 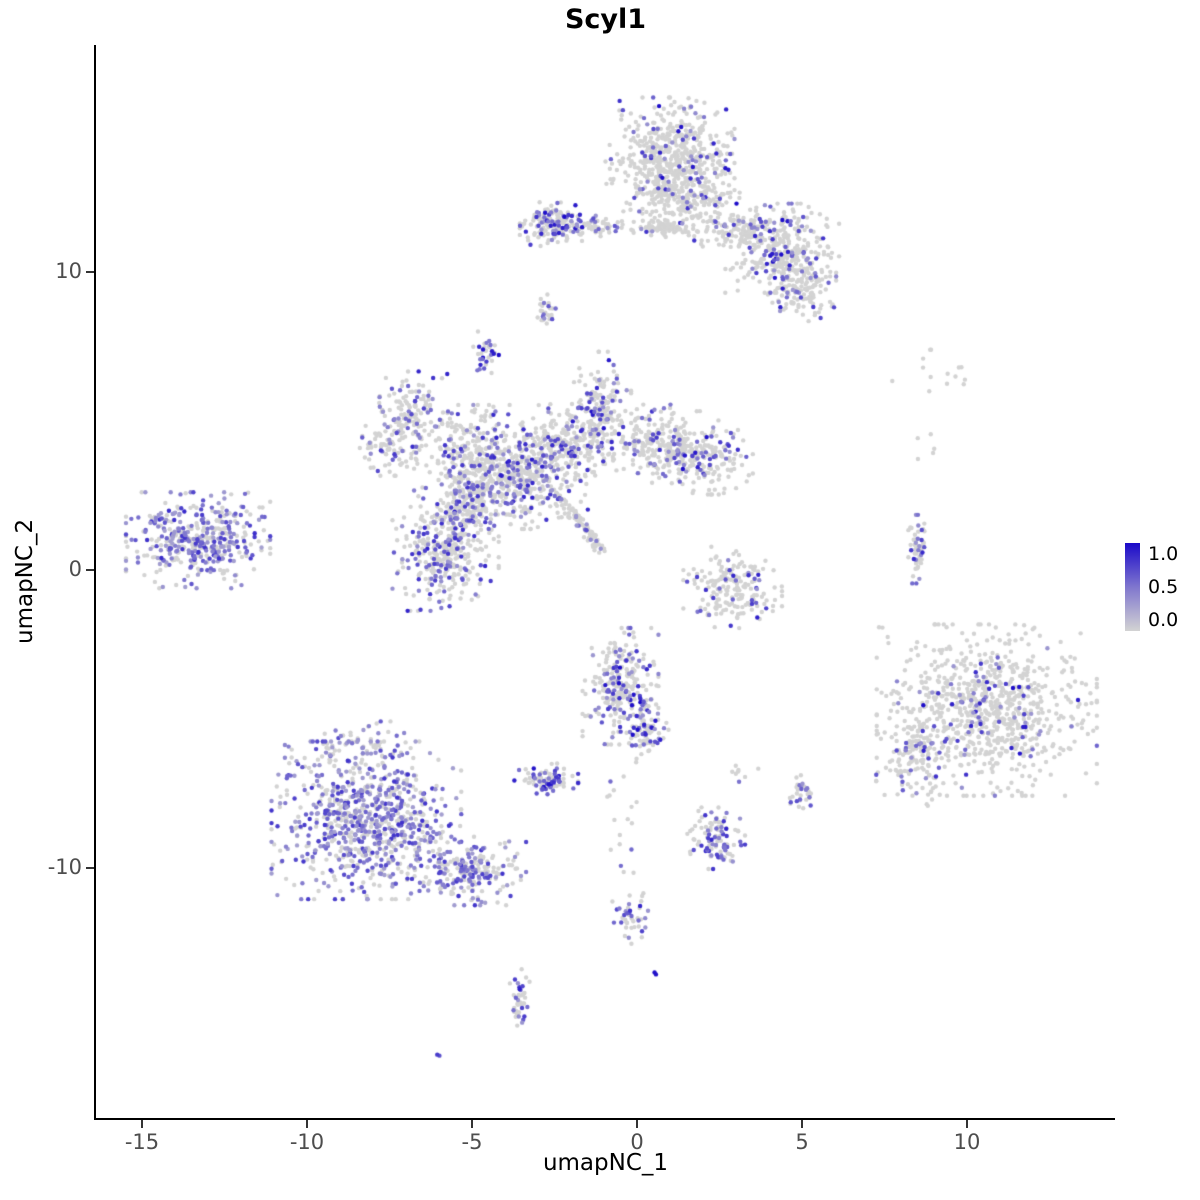 I want to click on legend-gradient-bar, so click(x=1132, y=587).